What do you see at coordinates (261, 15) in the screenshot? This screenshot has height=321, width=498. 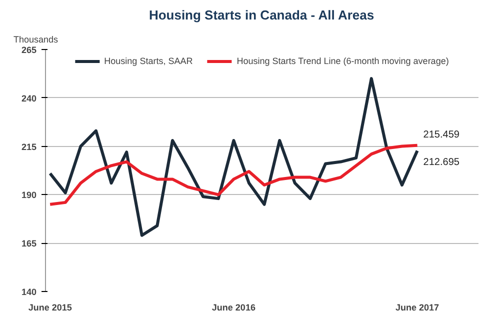 I see `chart-title: Housing Starts in Canada - All Areas` at bounding box center [261, 15].